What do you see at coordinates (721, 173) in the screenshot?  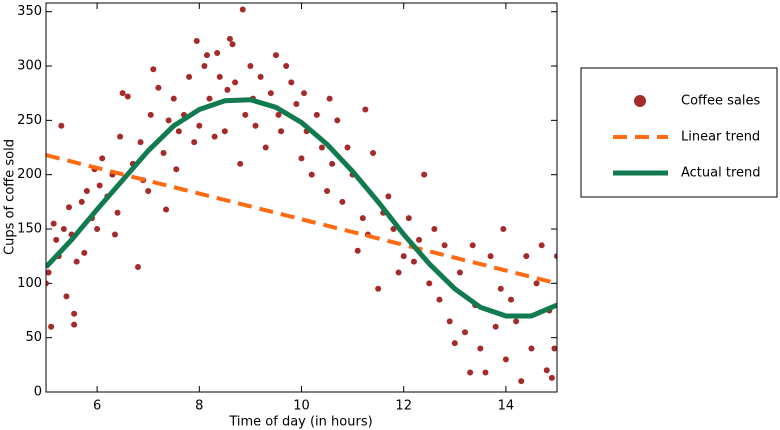 I see `legend-label: Actual trend` at bounding box center [721, 173].